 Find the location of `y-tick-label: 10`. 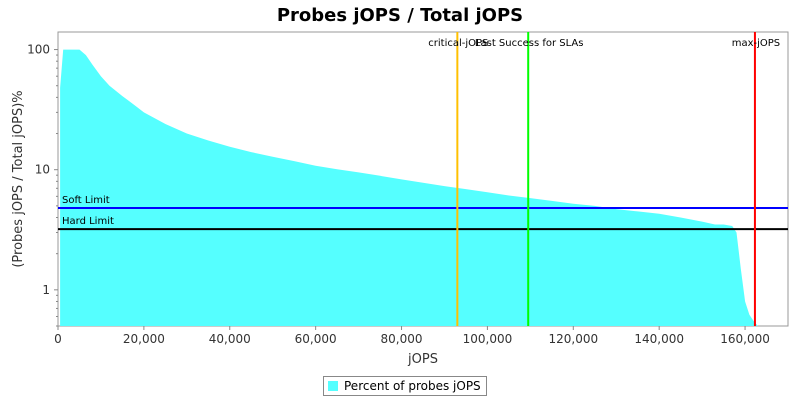

y-tick-label: 10 is located at coordinates (42, 170).